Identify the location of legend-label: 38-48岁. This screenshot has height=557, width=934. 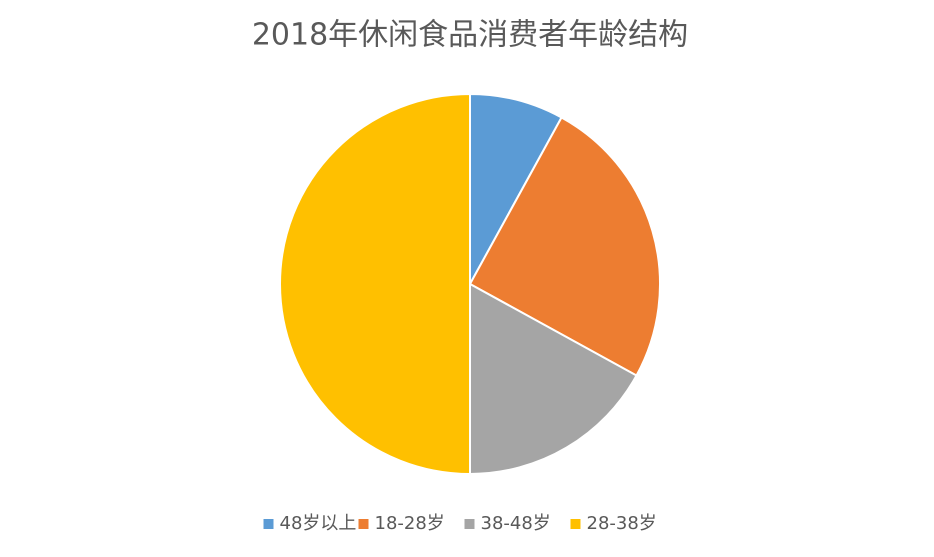
(516, 523).